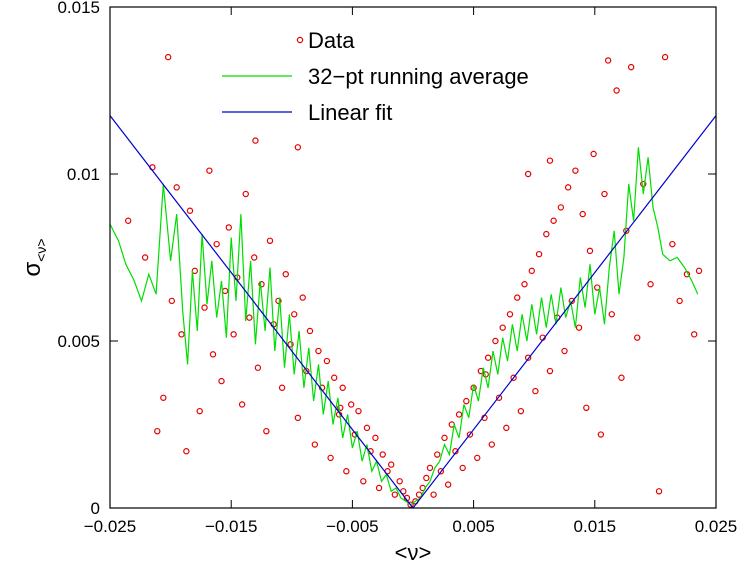  Describe the element at coordinates (83, 174) in the screenshot. I see `y-tick-label: 0.01` at that location.